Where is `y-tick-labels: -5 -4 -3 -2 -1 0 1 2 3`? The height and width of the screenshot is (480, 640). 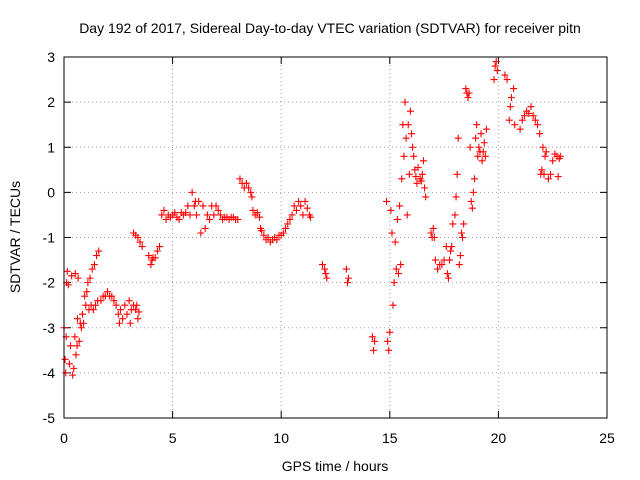
y-tick-labels: -5 -4 -3 -2 -1 0 1 2 3 is located at coordinates (49, 237).